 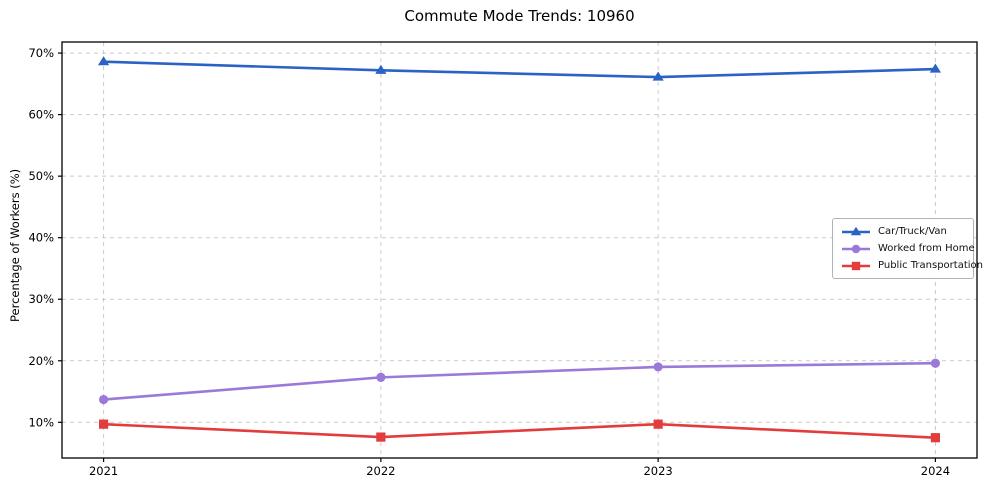 I want to click on series-line-worked-from-home, so click(x=519, y=381).